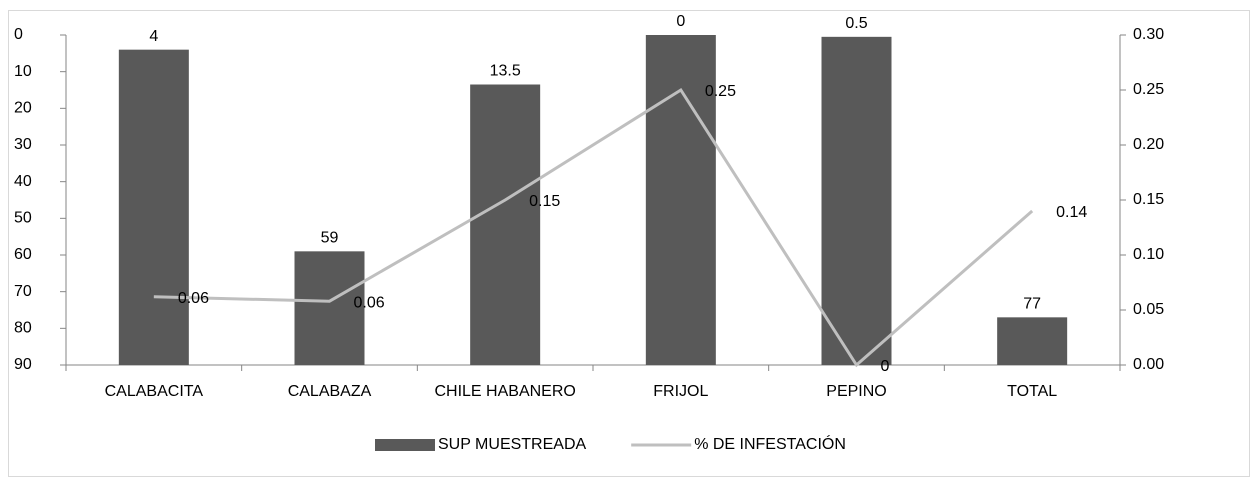 Image resolution: width=1251 pixels, height=478 pixels. I want to click on bar-value-label: 0, so click(680, 21).